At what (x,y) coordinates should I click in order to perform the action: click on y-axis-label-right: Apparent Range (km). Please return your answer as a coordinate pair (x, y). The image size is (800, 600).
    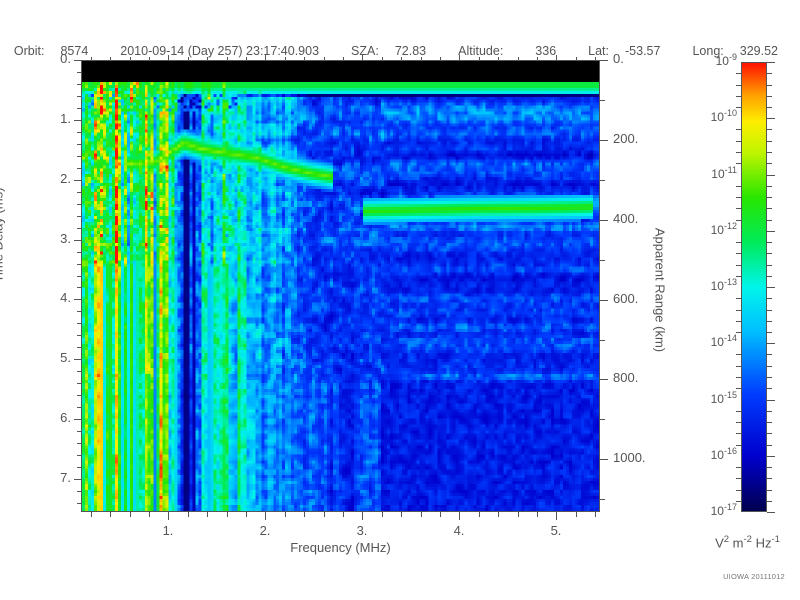
    Looking at the image, I should click on (660, 290).